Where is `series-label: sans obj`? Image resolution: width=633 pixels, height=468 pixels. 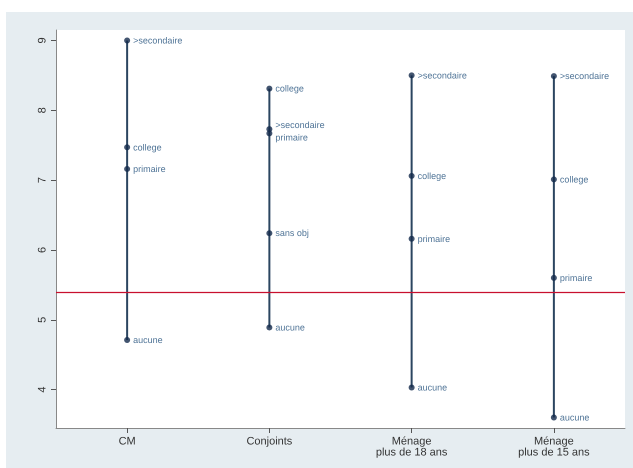 series-label: sans obj is located at coordinates (292, 233).